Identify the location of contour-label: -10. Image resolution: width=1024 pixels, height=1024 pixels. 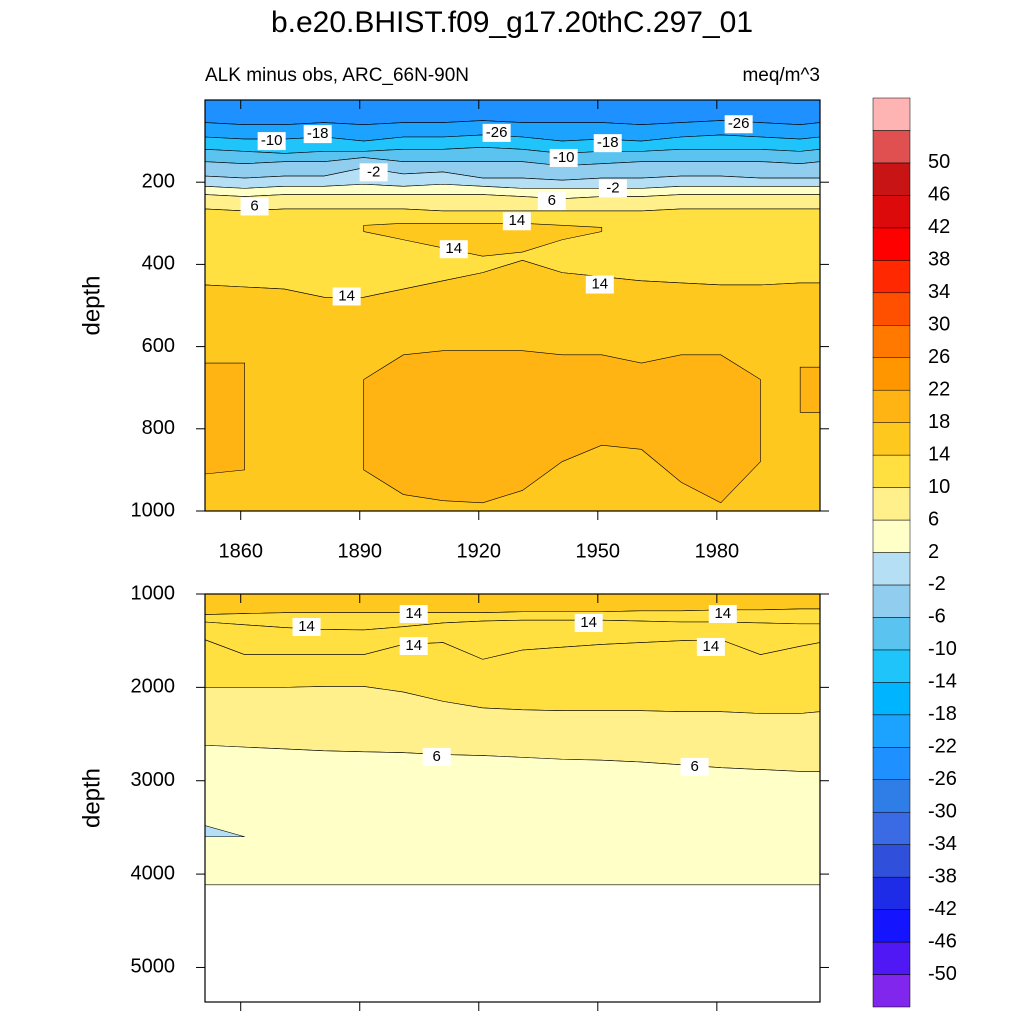
(564, 157).